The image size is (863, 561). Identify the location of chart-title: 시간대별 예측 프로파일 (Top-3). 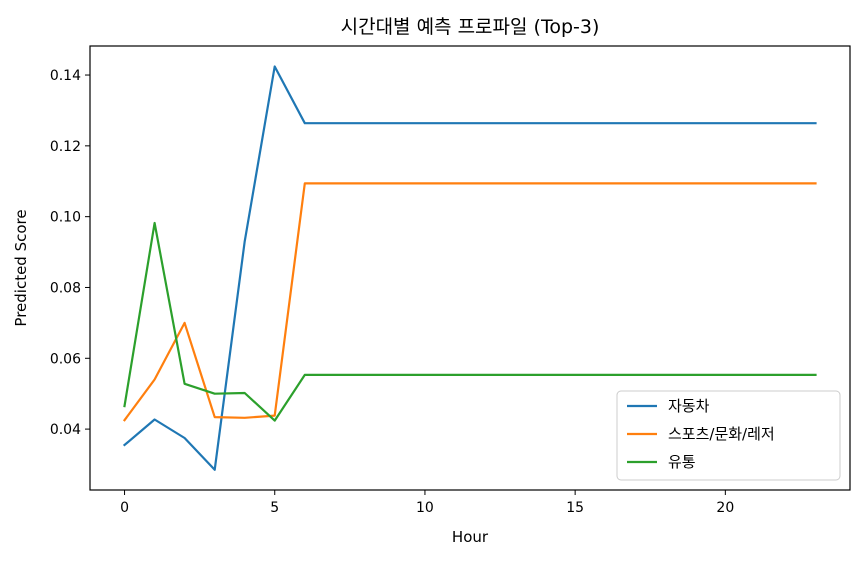
(470, 27).